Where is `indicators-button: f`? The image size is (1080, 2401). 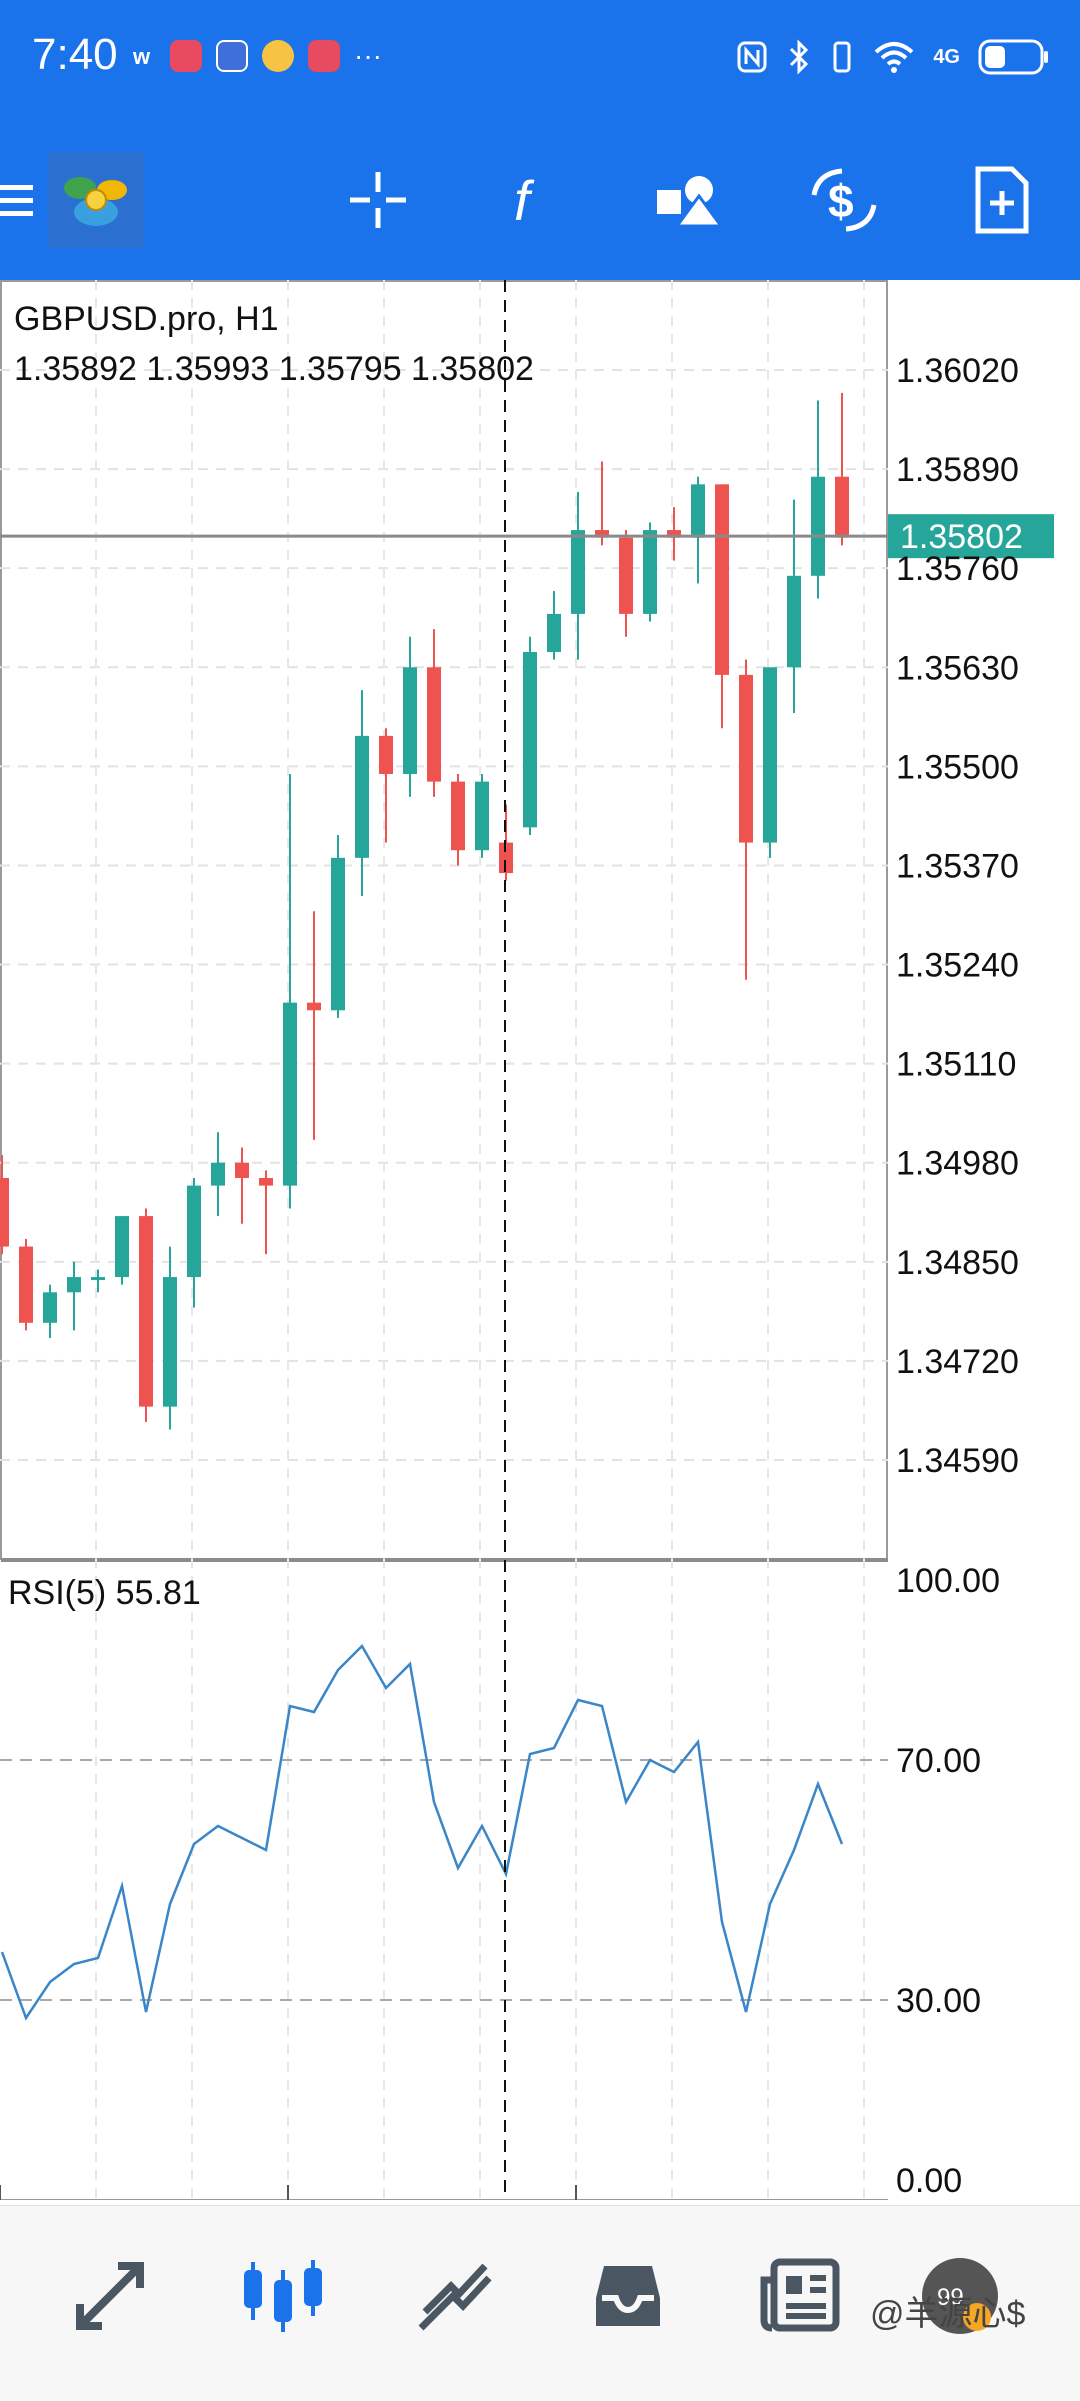 indicators-button: f is located at coordinates (532, 200).